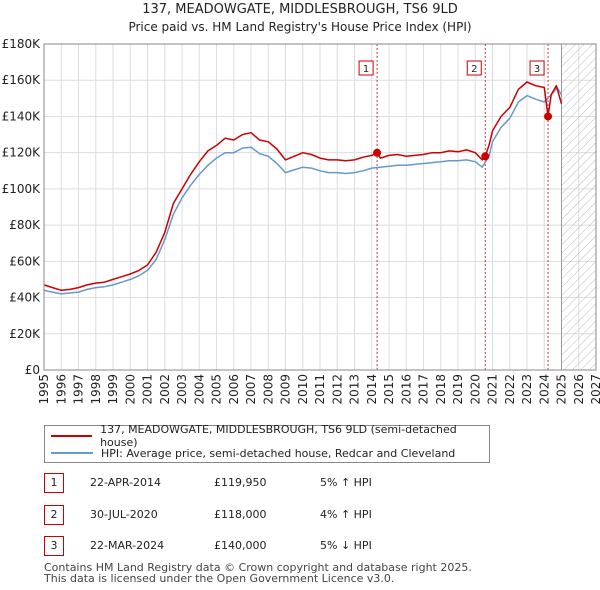 The width and height of the screenshot is (600, 590). What do you see at coordinates (268, 389) in the screenshot?
I see `x-tick-label: 2008` at bounding box center [268, 389].